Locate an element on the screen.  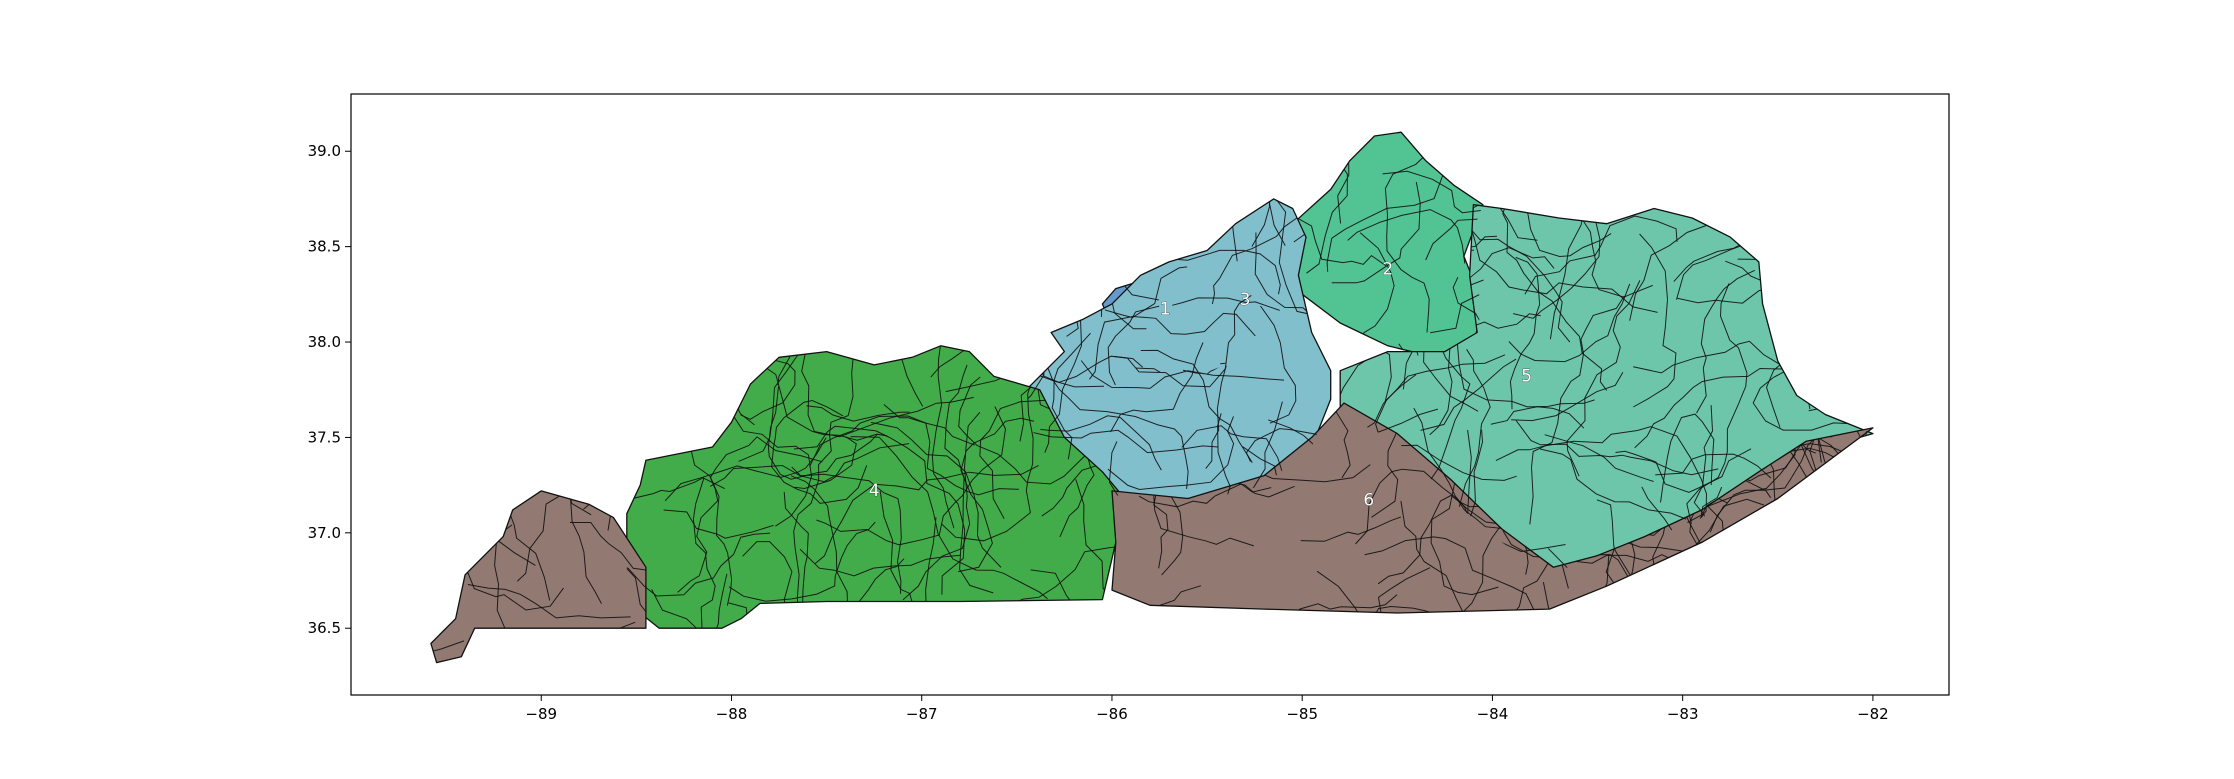
x-tick-label: −83 is located at coordinates (1683, 714).